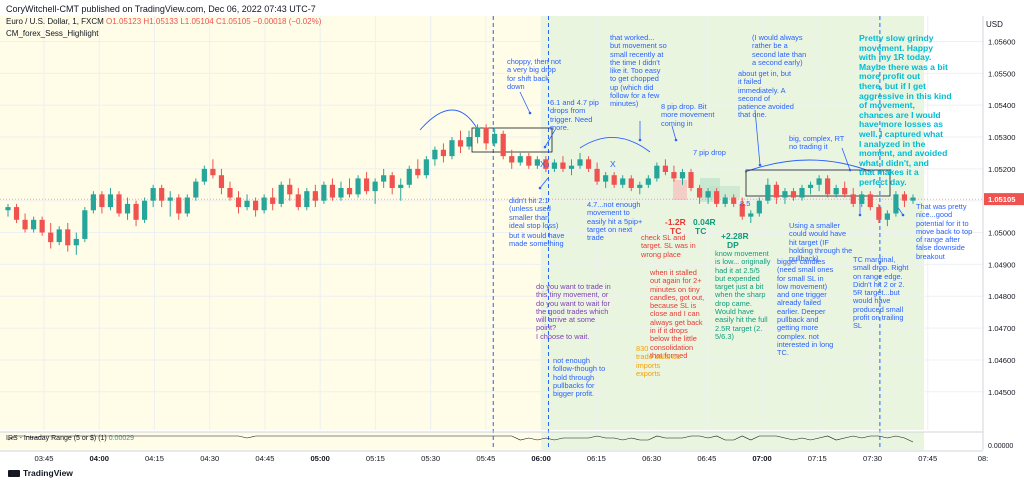 Image resolution: width=1024 pixels, height=484 pixels. What do you see at coordinates (680, 190) in the screenshot?
I see `trade-box-loss` at bounding box center [680, 190].